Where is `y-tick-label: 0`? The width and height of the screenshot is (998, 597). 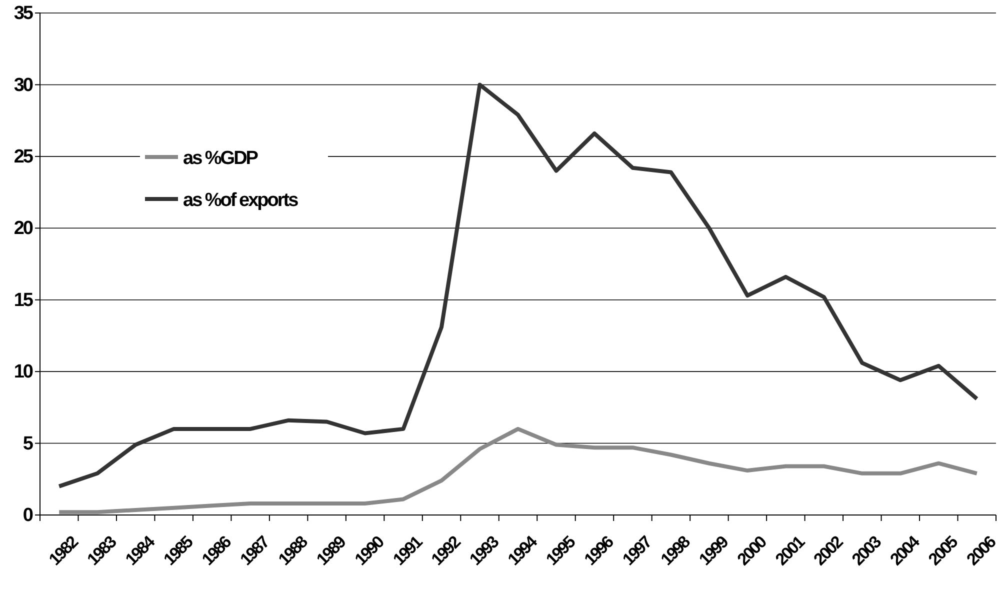 y-tick-label: 0 is located at coordinates (27, 515).